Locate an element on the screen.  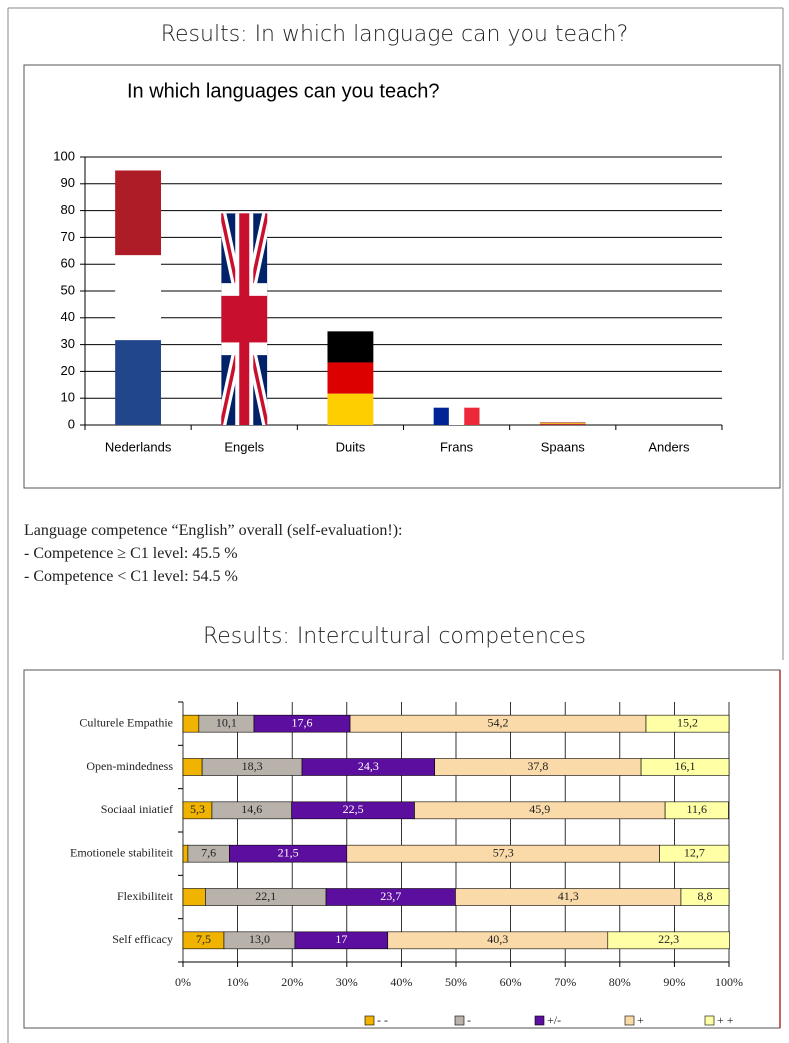
value-label: 22,1 is located at coordinates (265, 896).